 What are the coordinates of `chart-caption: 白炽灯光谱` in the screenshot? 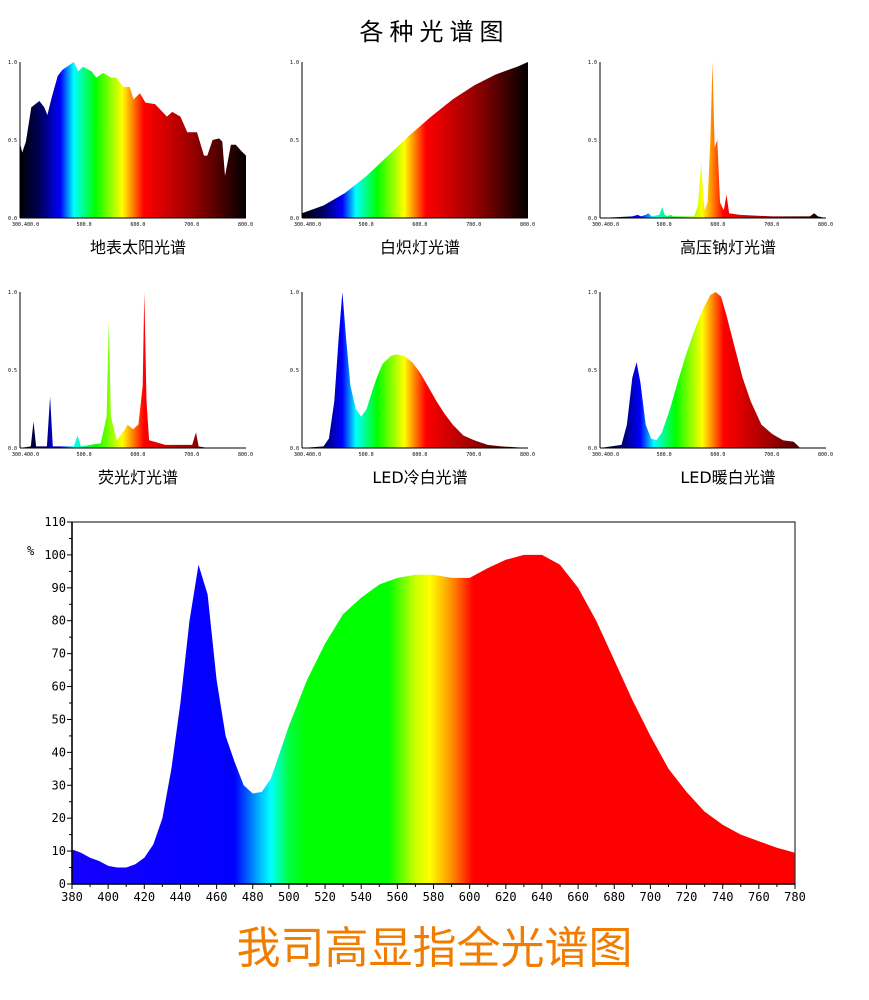 It's located at (419, 247).